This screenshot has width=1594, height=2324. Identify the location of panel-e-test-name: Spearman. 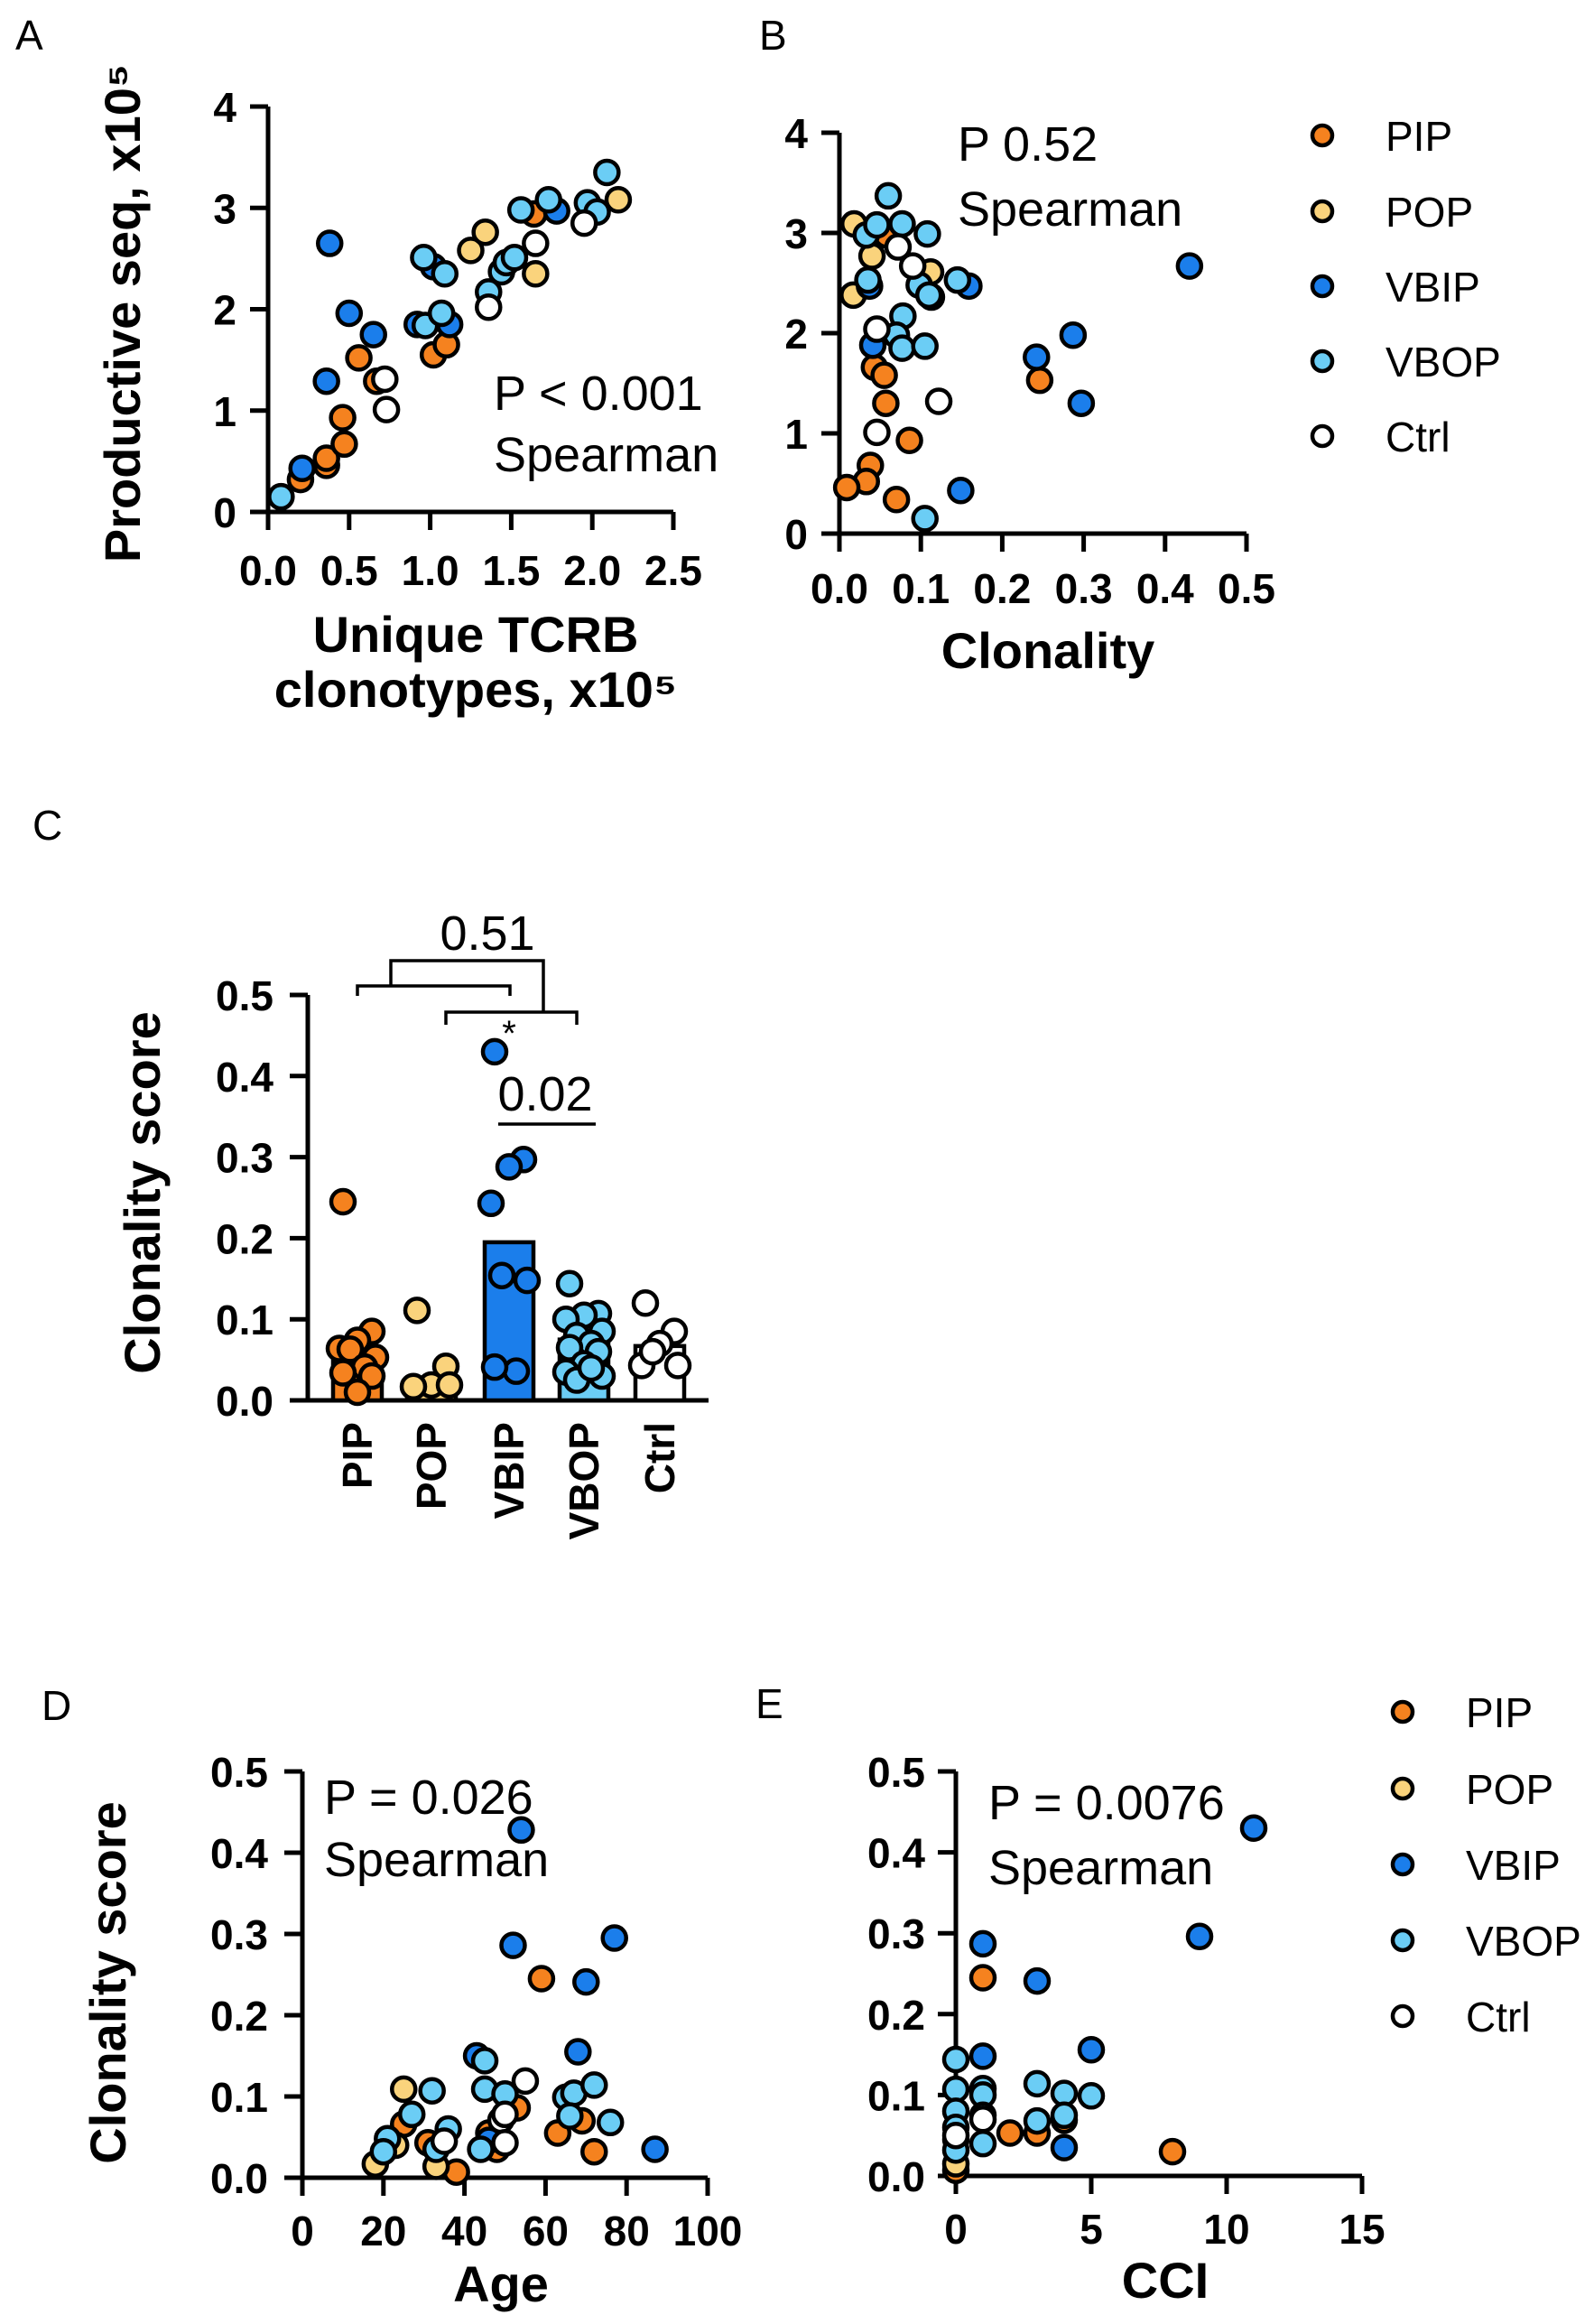
(1101, 1868).